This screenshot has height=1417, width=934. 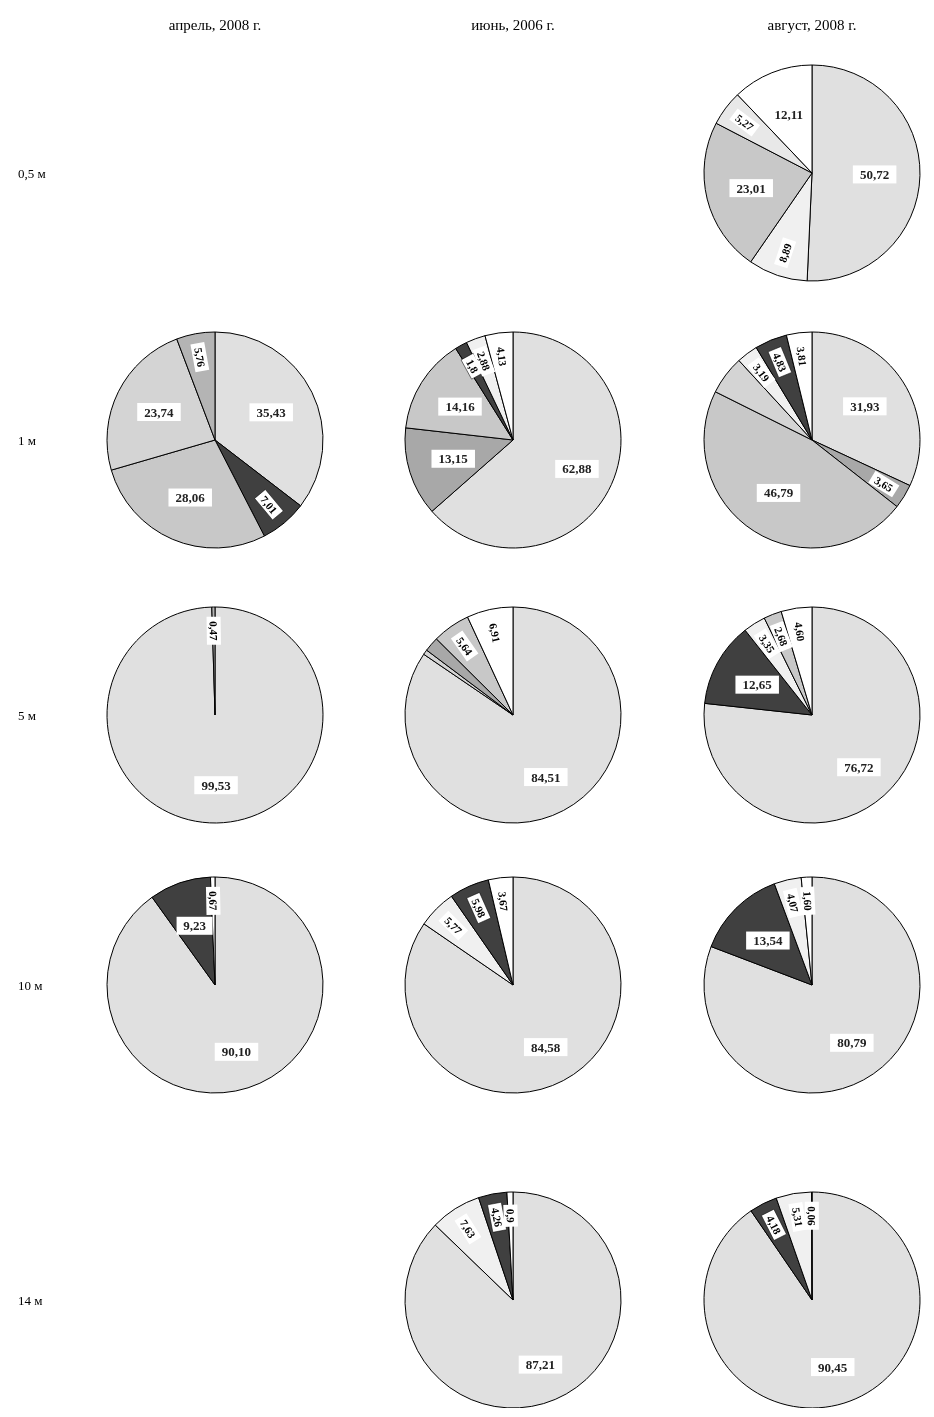 I want to click on data-label: 62,88, so click(x=577, y=469).